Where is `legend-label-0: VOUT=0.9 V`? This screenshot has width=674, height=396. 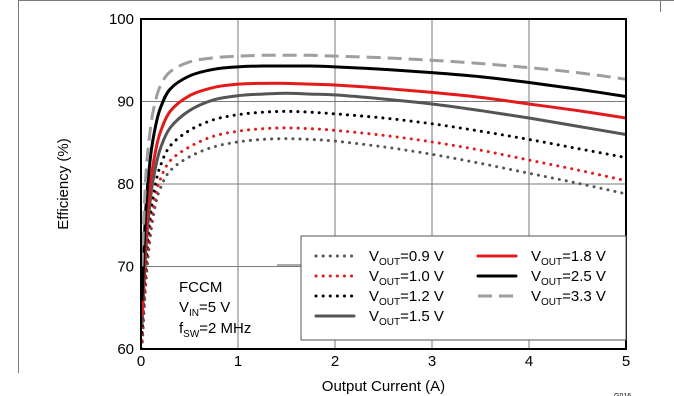 legend-label-0: VOUT=0.9 V is located at coordinates (406, 258).